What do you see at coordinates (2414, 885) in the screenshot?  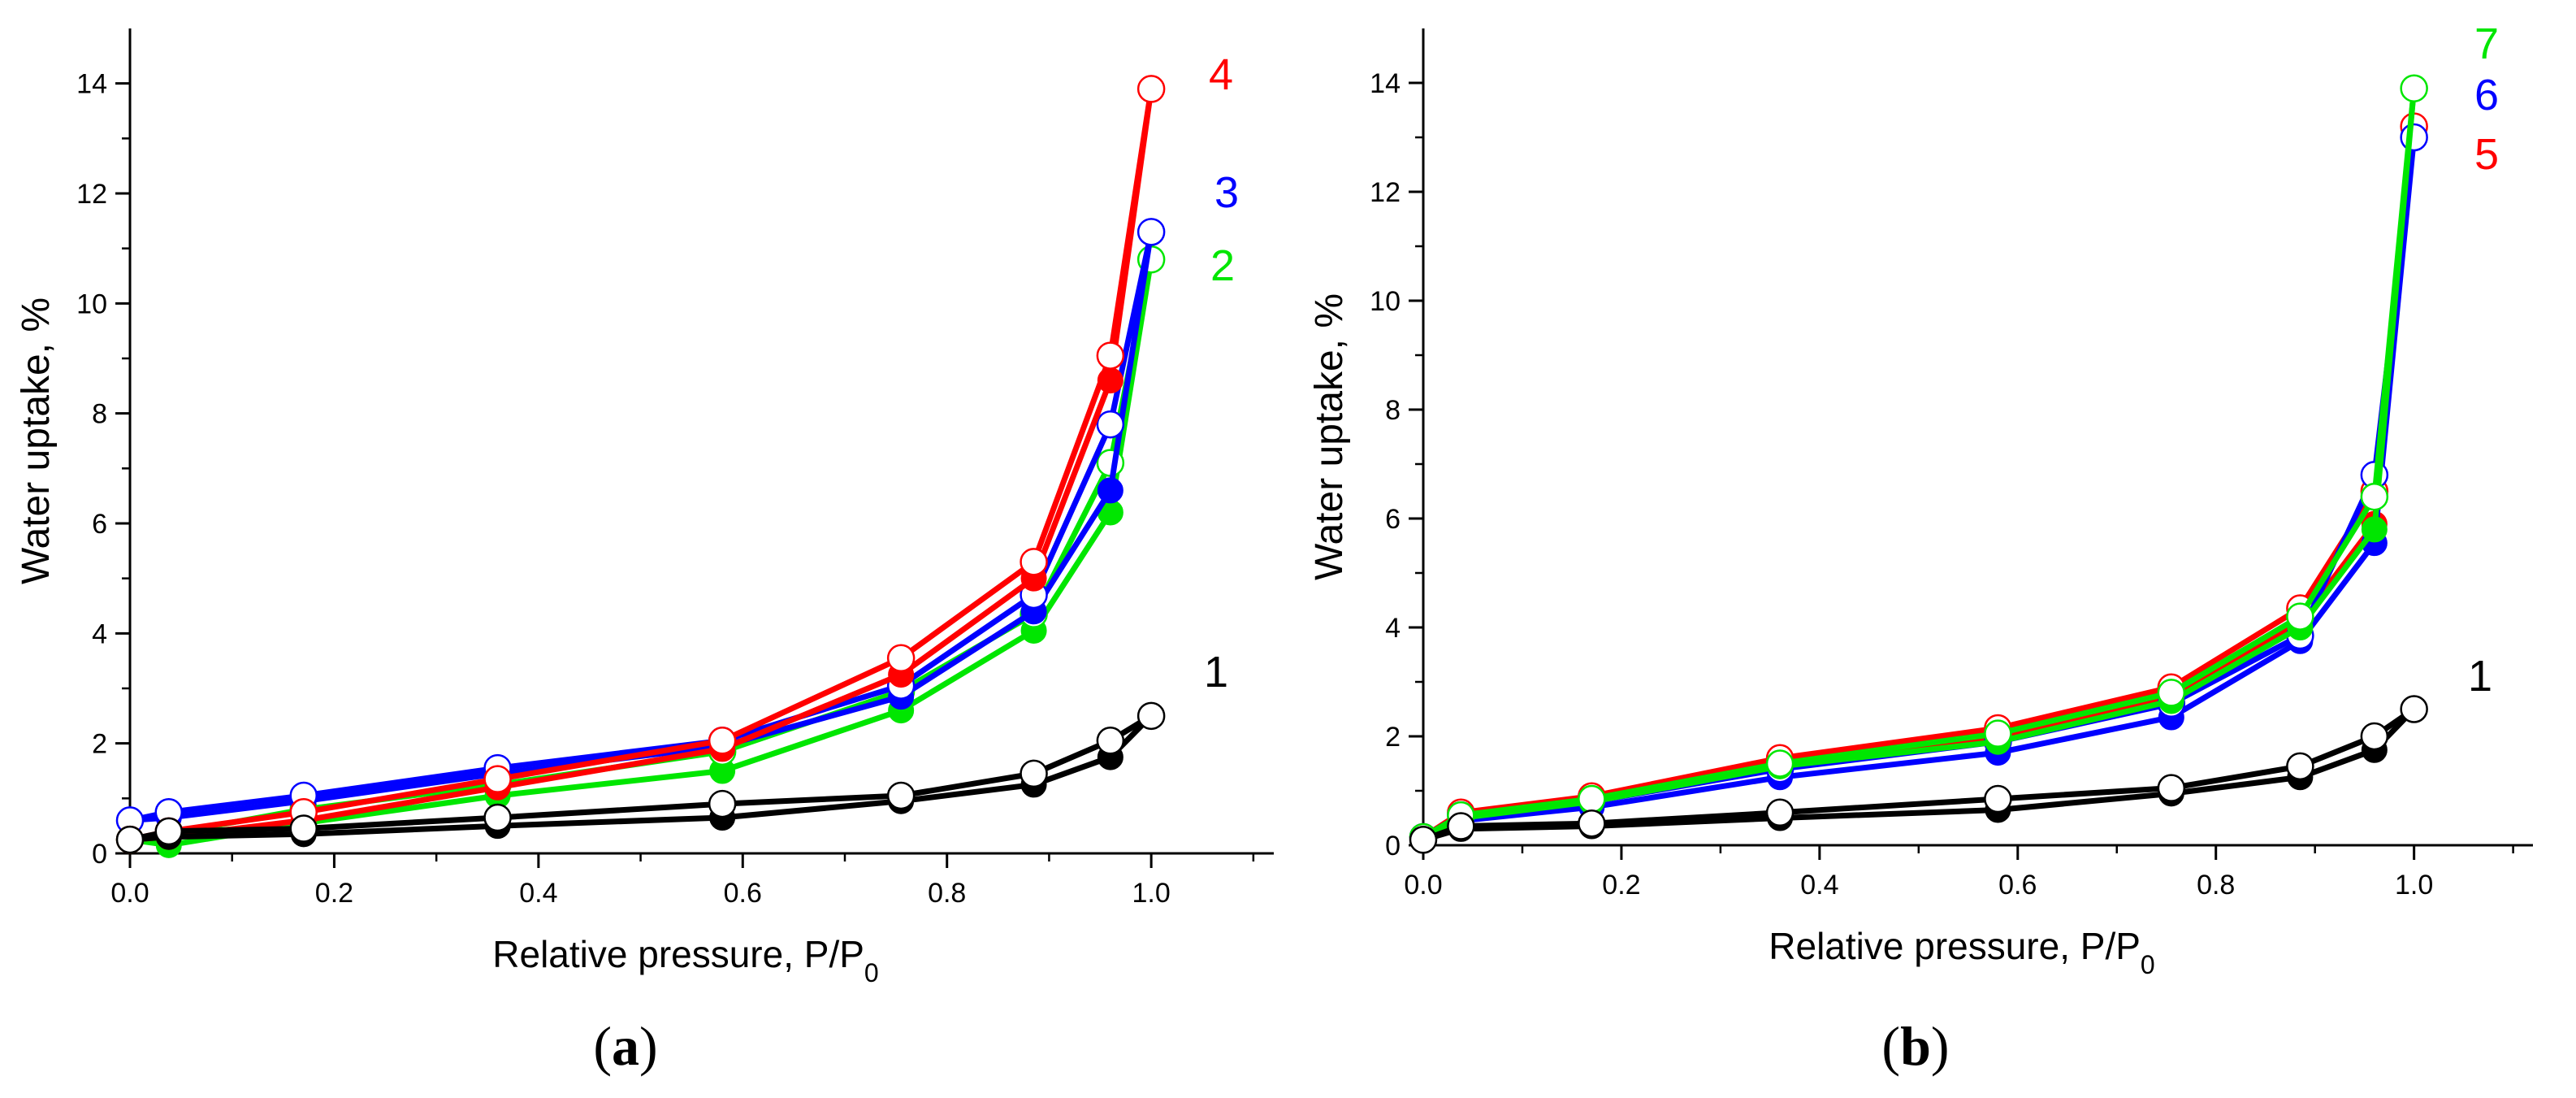 I see `panel-b-x-tick-label: 1.0` at bounding box center [2414, 885].